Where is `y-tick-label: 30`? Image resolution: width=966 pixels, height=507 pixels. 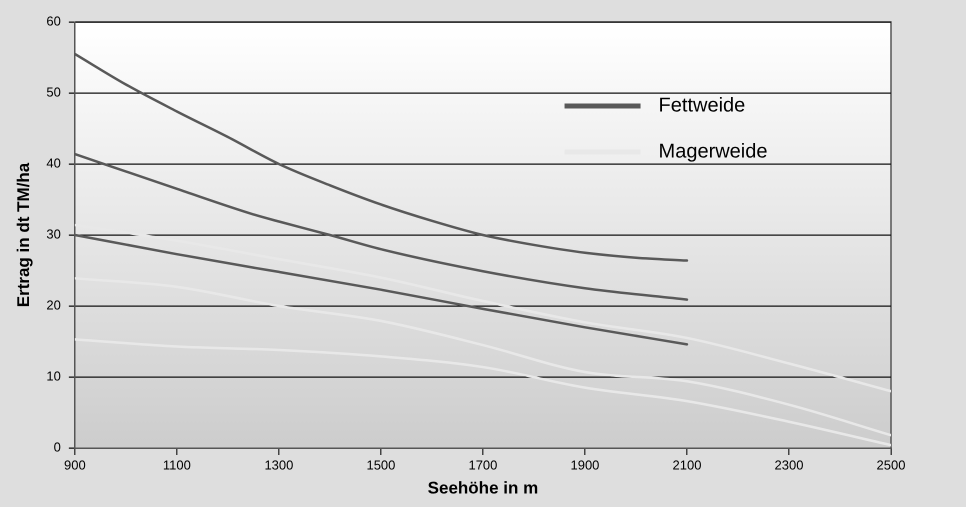
y-tick-label: 30 is located at coordinates (53, 234).